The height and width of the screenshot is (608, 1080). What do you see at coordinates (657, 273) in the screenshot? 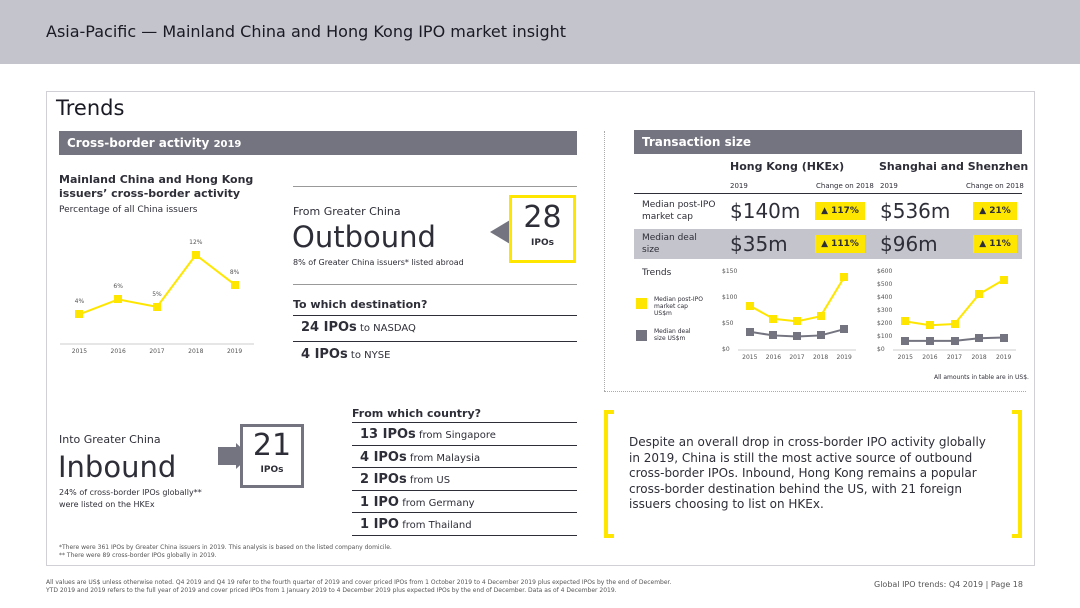
I see `trends-label: Trends` at bounding box center [657, 273].